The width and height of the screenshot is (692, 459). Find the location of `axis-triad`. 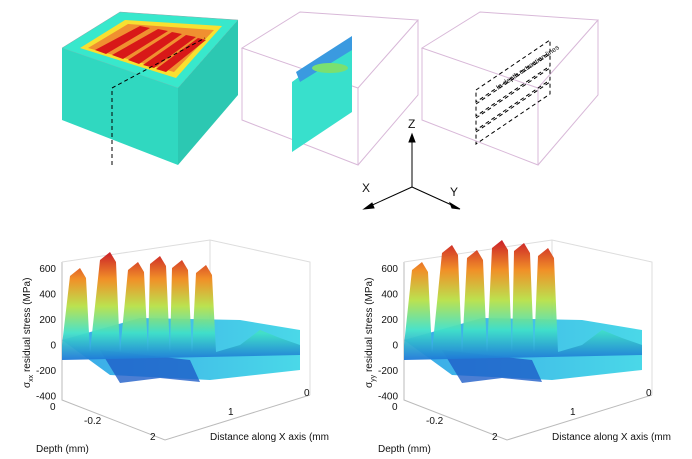

axis-triad is located at coordinates (411, 171).